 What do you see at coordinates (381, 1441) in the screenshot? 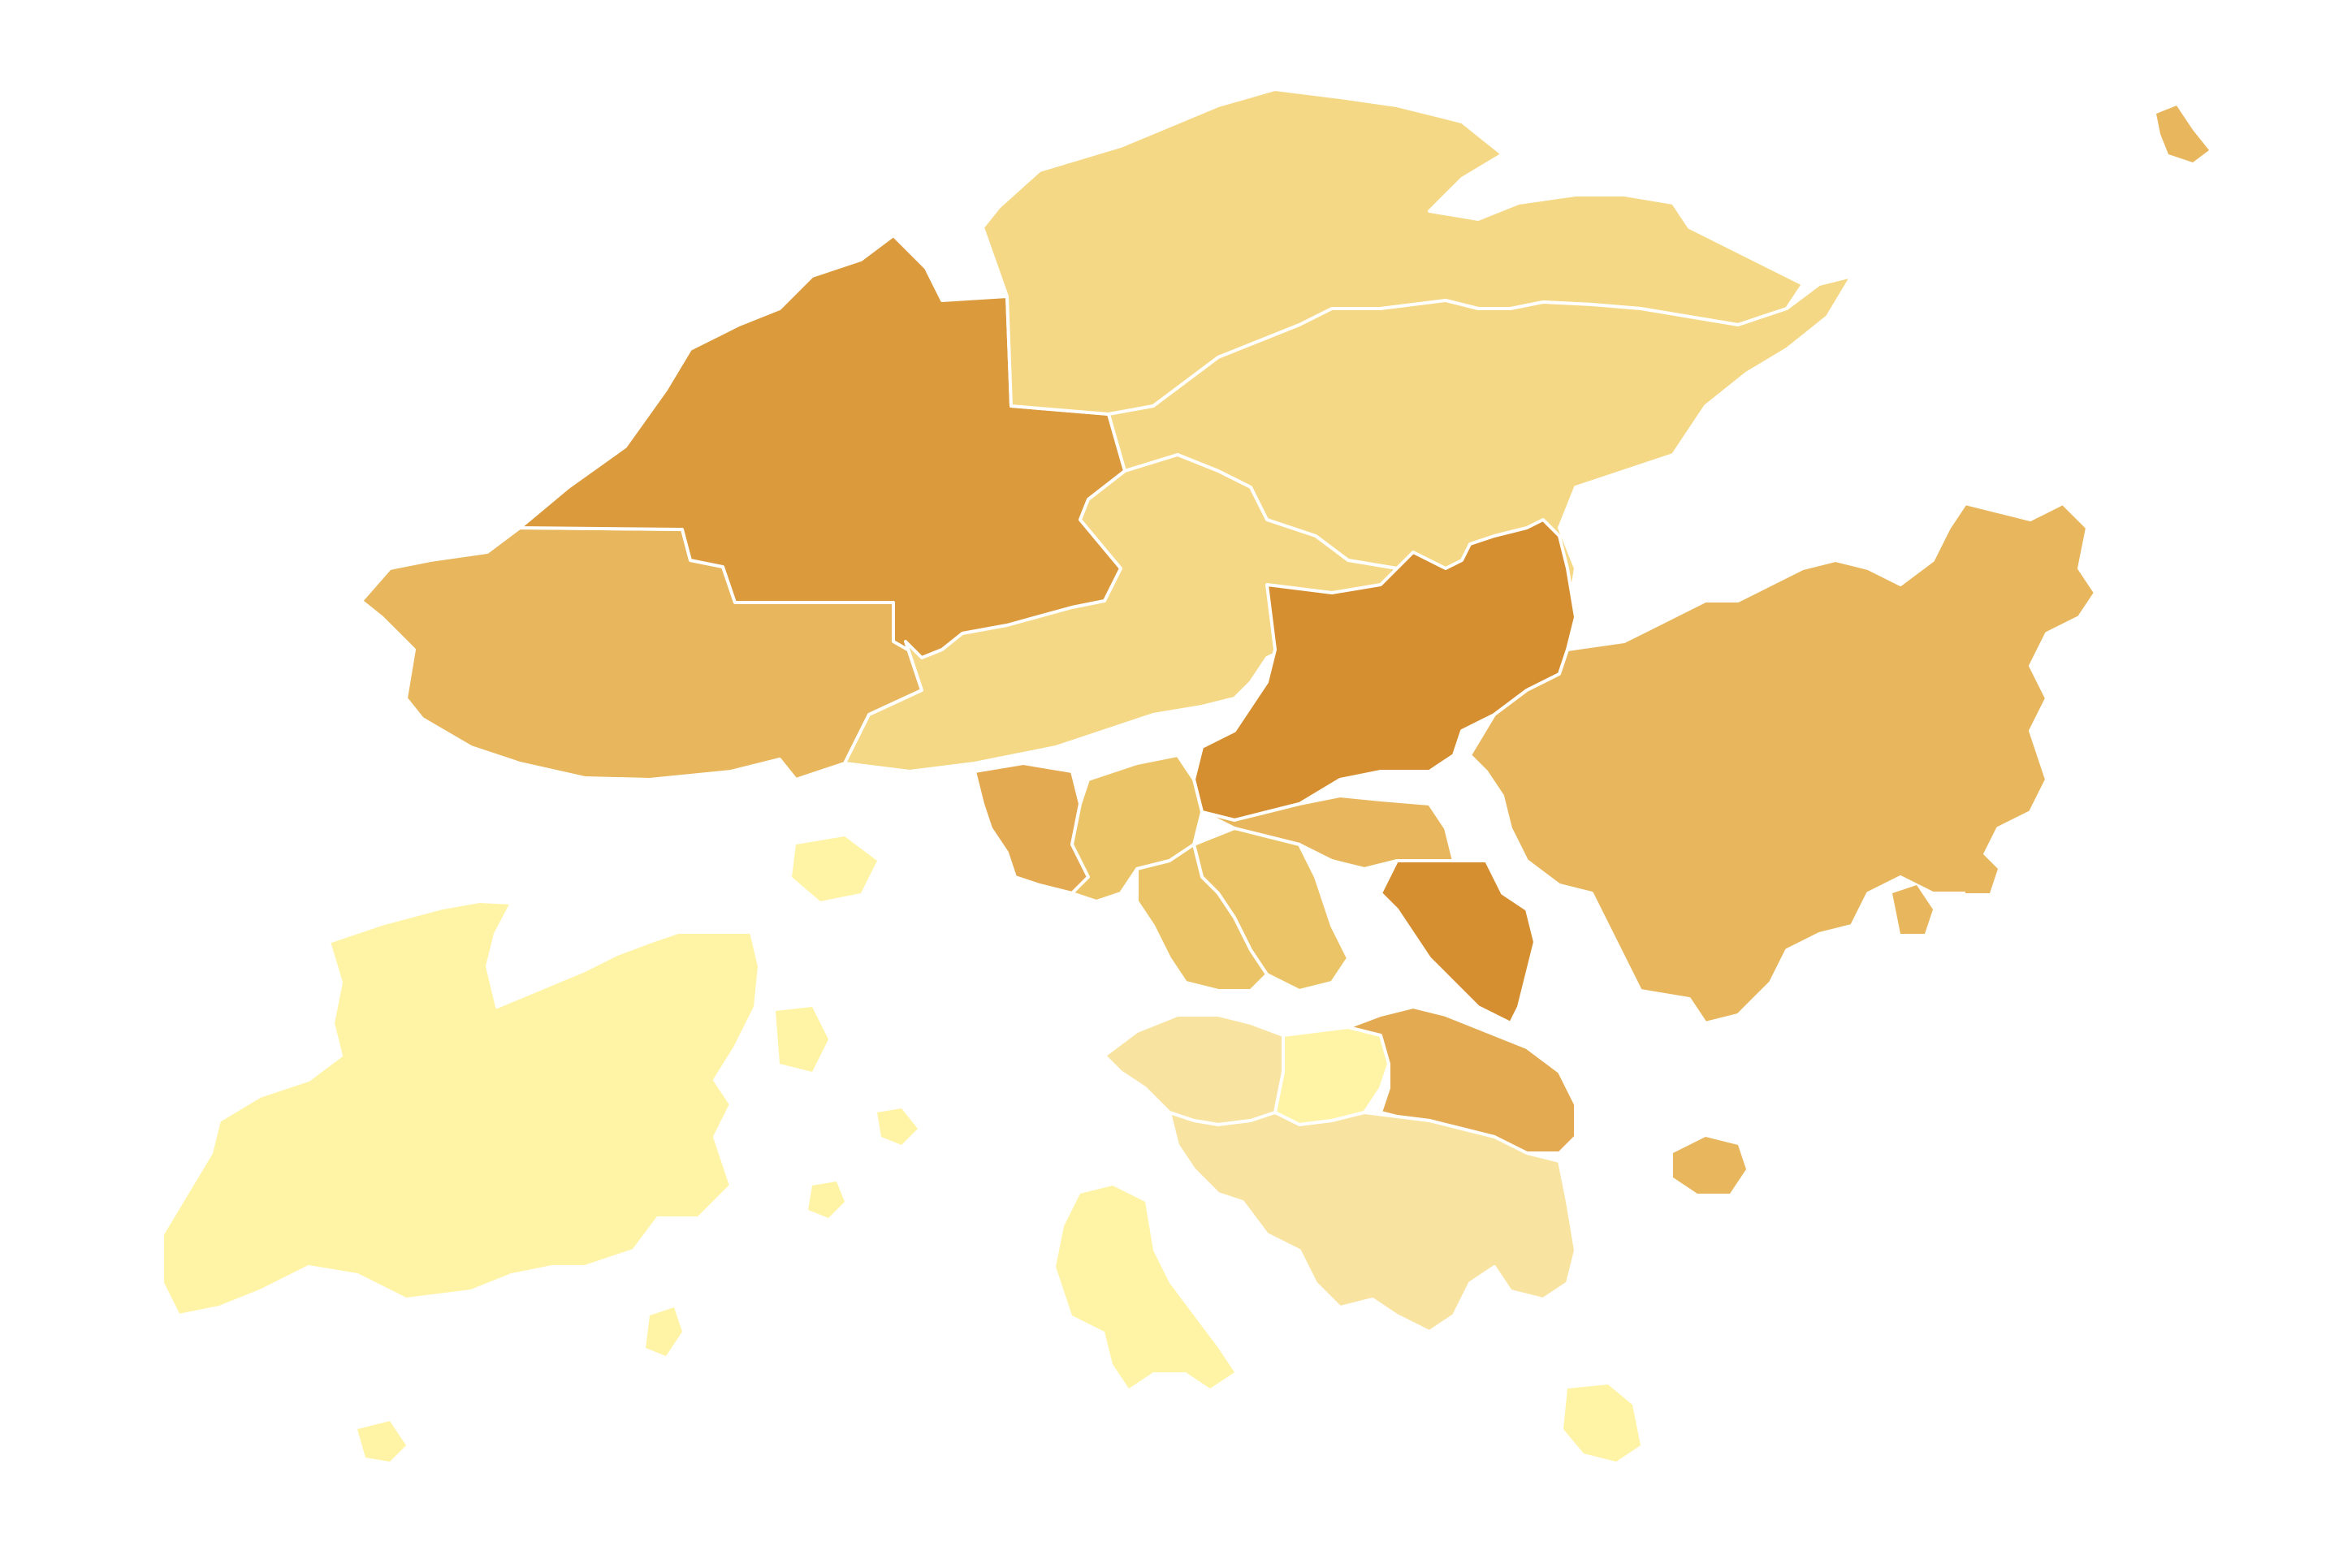
I see `islet-soko` at bounding box center [381, 1441].